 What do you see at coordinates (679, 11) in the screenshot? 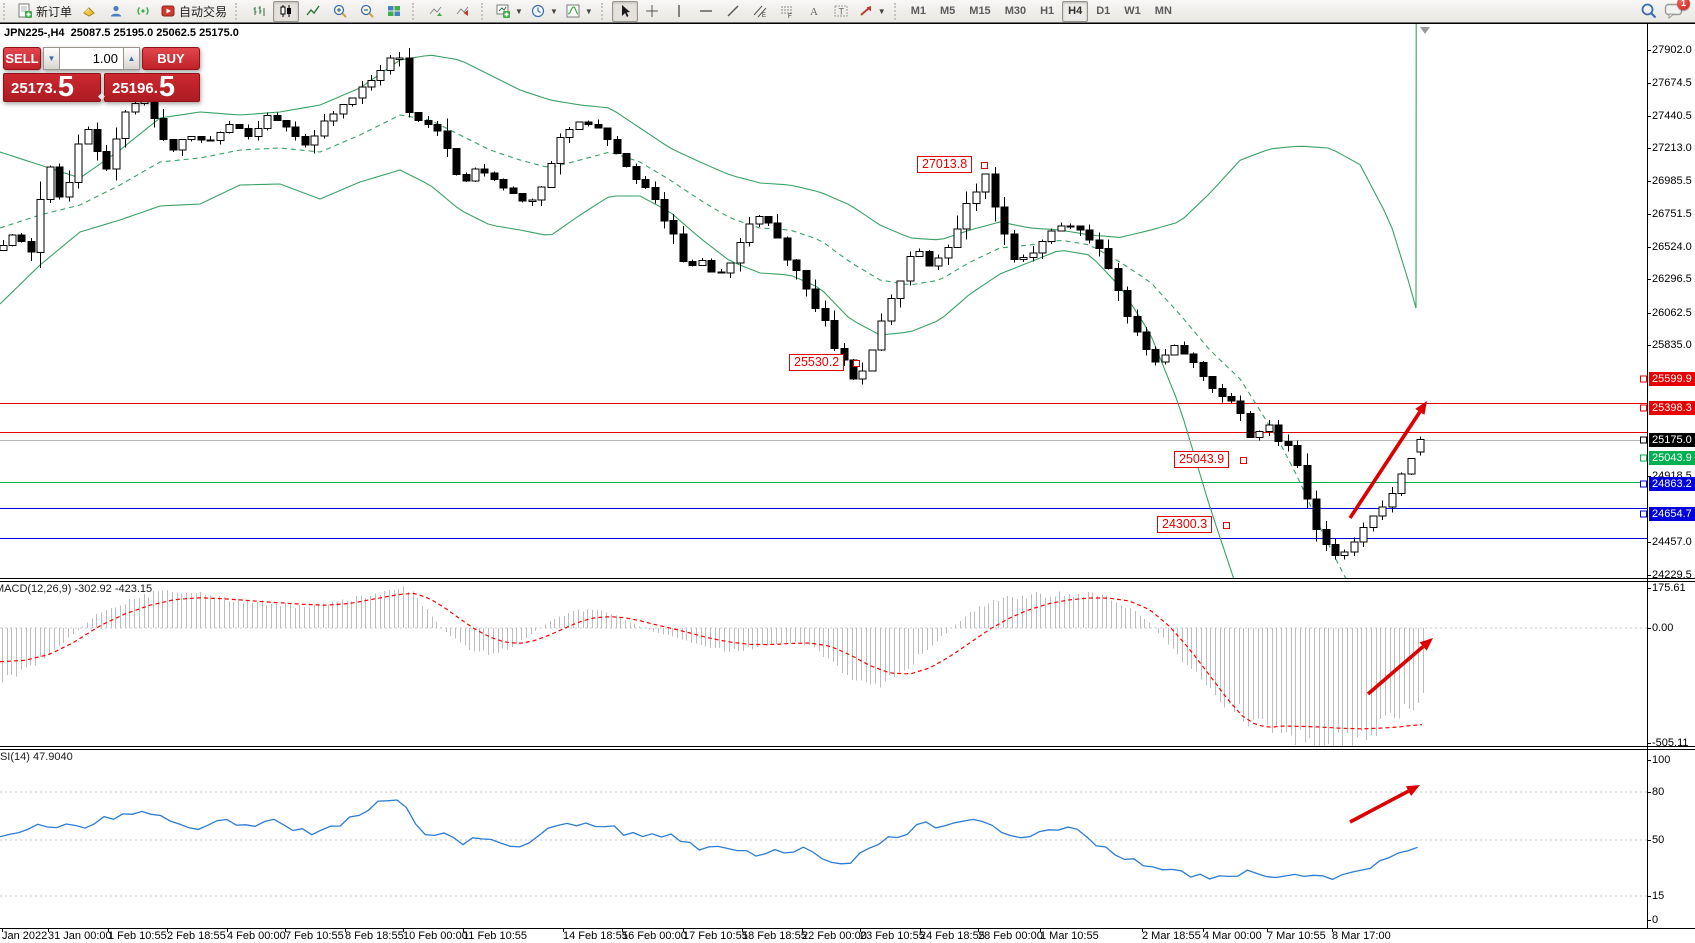
I see `vertical-line-tool` at bounding box center [679, 11].